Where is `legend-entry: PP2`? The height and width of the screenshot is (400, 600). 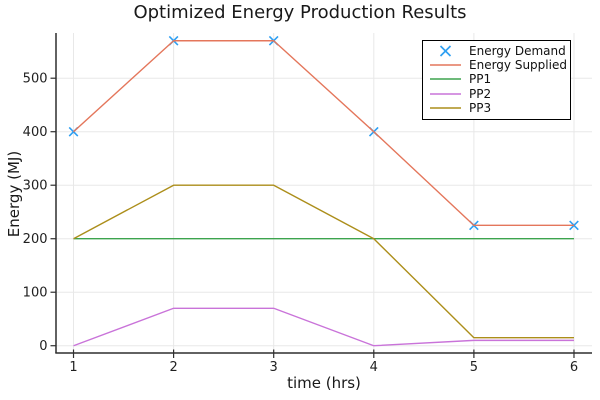
legend-entry: PP2 is located at coordinates (497, 94).